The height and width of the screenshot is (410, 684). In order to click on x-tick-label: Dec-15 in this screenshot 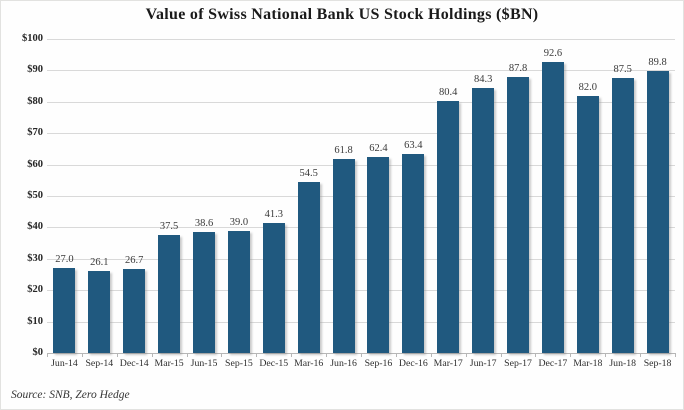, I will do `click(274, 363)`.